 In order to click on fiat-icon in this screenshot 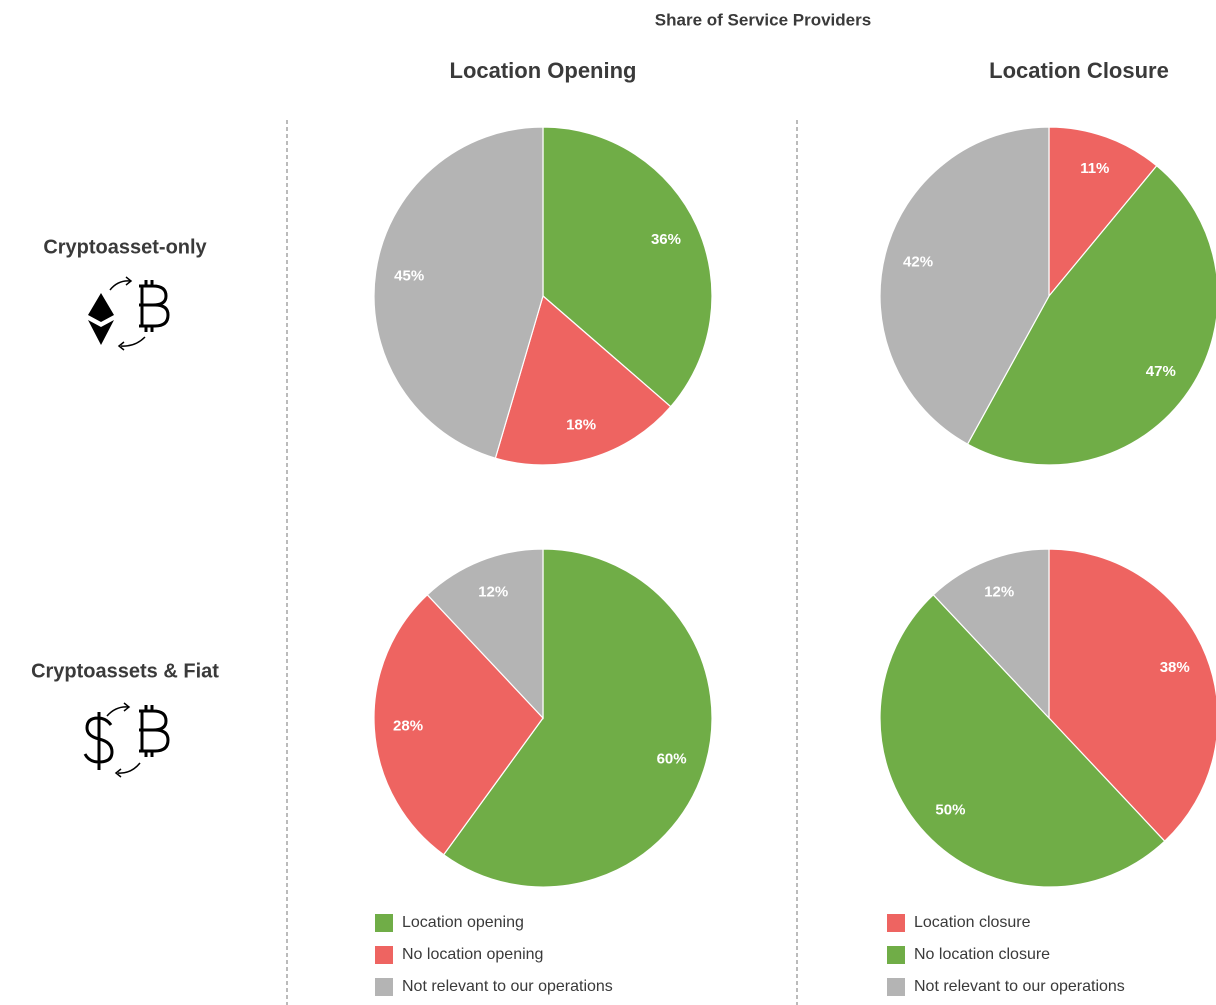, I will do `click(126, 740)`.